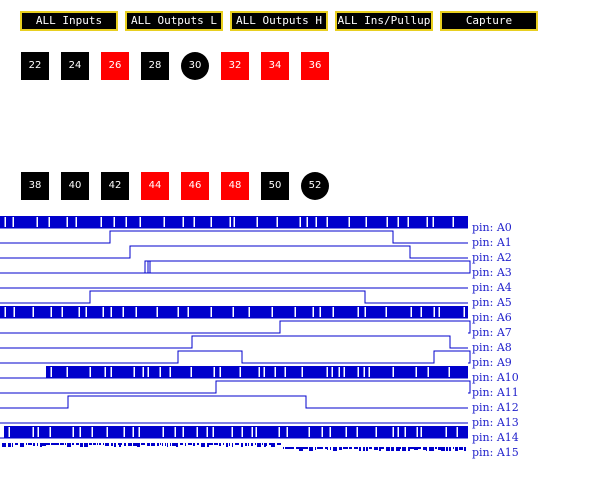 The image size is (600, 480). What do you see at coordinates (75, 66) in the screenshot?
I see `pin-button-24: 24` at bounding box center [75, 66].